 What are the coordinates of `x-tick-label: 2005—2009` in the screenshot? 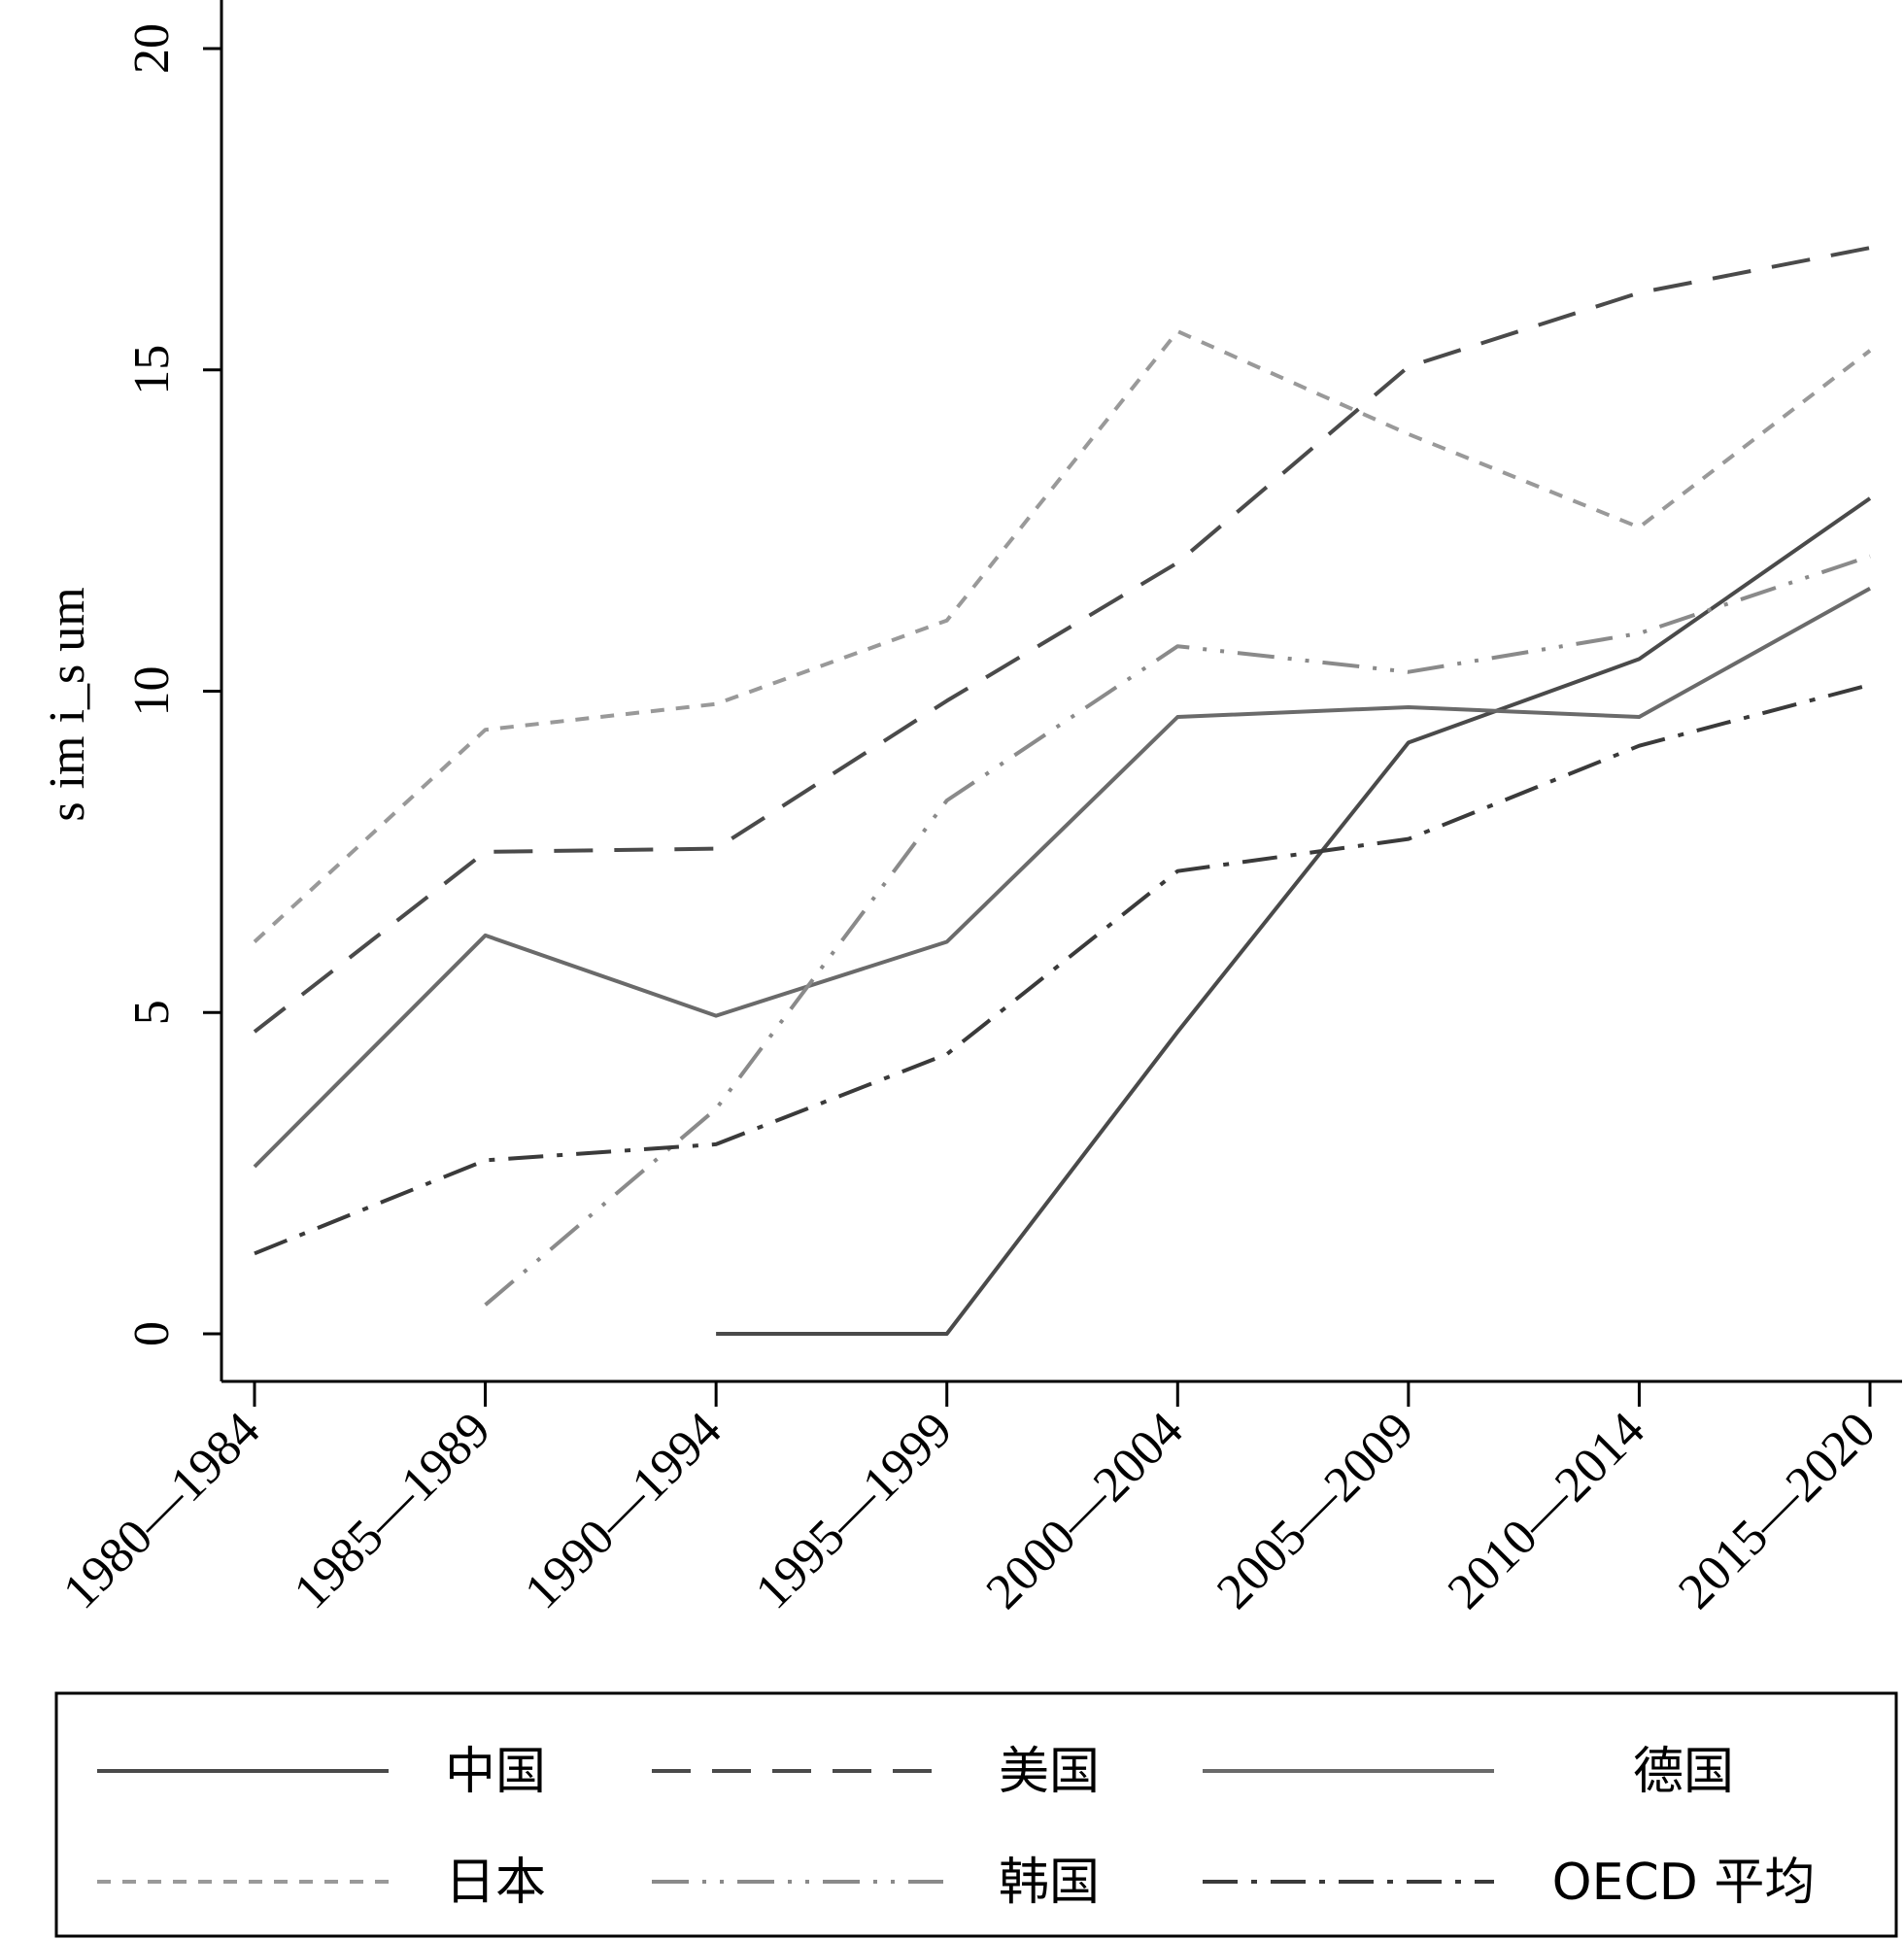 It's located at (1315, 1510).